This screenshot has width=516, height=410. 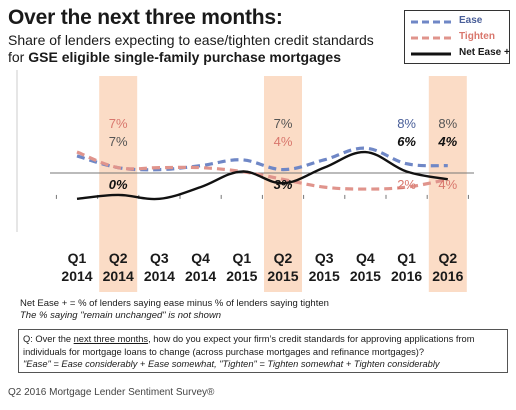 I want to click on legend-item-ease: Ease, so click(x=460, y=22).